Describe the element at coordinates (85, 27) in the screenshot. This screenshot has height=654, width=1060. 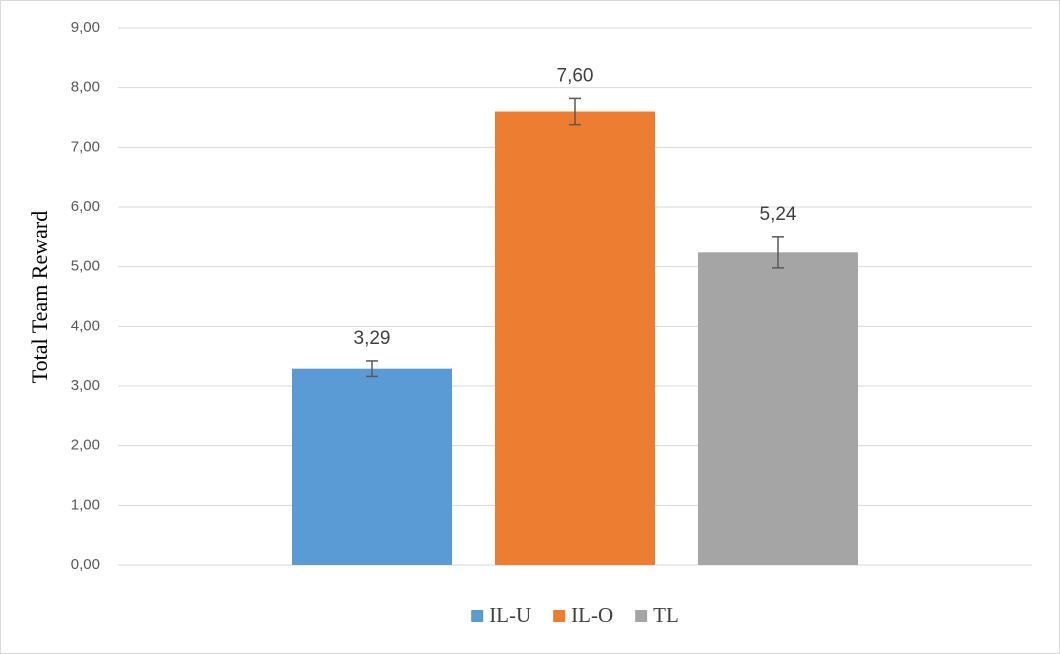
I see `y-tick-label: 9,00` at that location.